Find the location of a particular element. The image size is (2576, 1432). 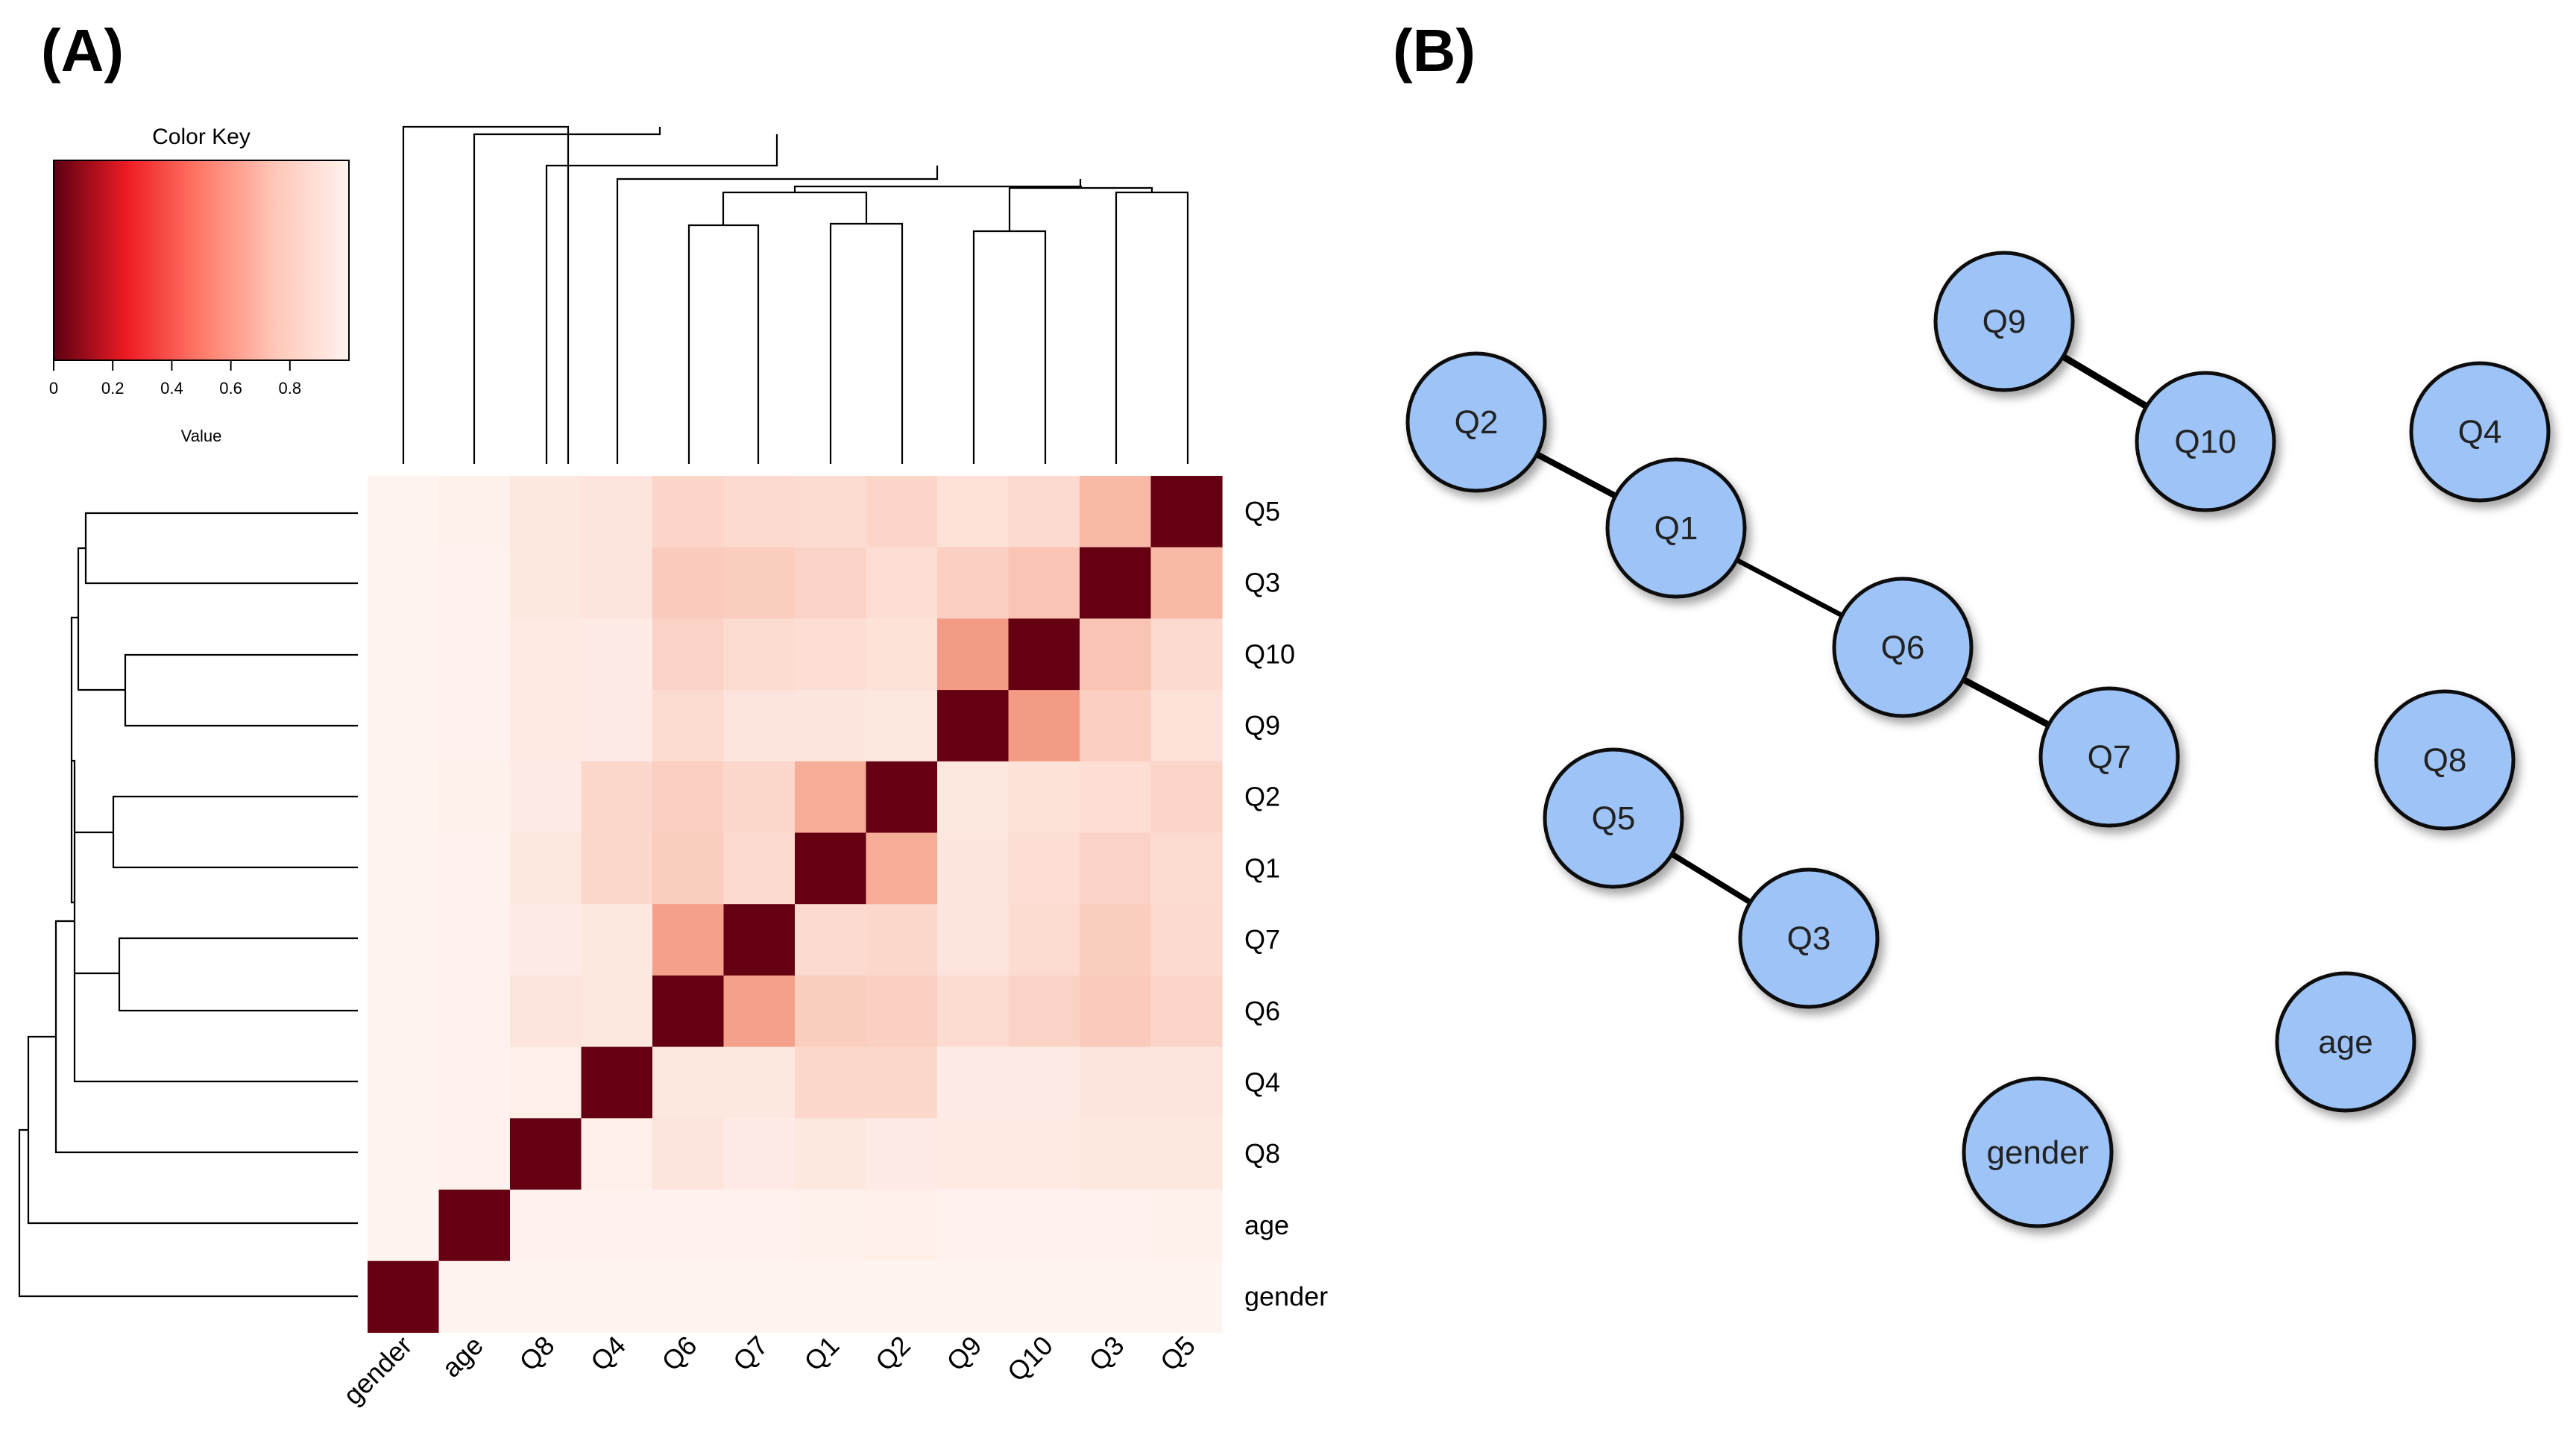

network-node-label: Q3 is located at coordinates (1809, 938).